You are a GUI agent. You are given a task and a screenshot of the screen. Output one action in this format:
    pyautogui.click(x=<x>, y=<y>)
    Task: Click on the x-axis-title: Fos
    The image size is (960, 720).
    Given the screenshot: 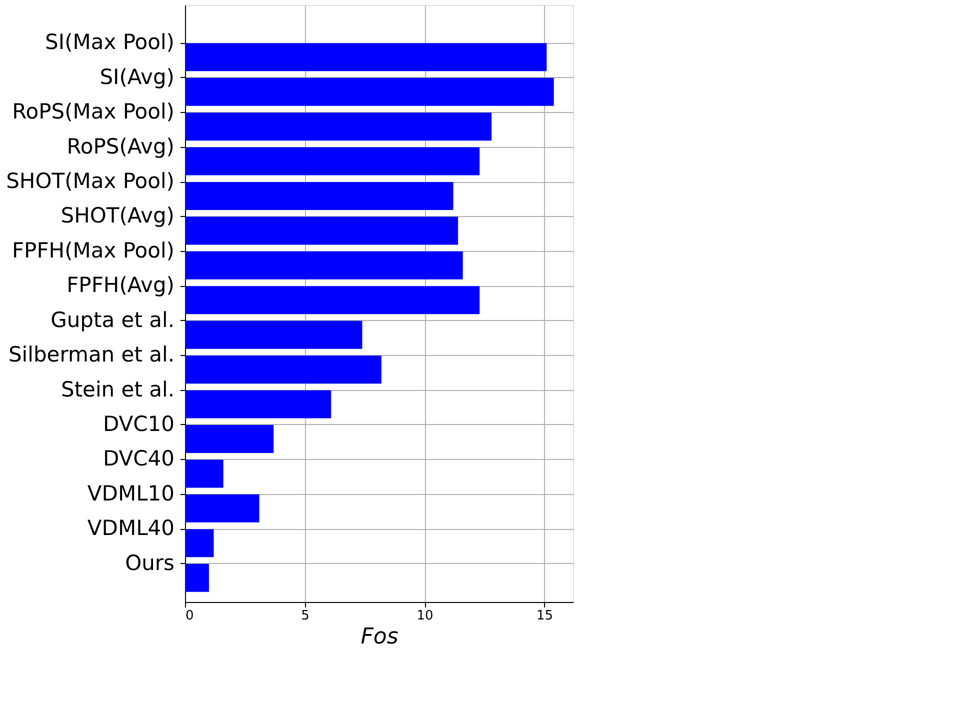 What is the action you would take?
    pyautogui.click(x=379, y=637)
    